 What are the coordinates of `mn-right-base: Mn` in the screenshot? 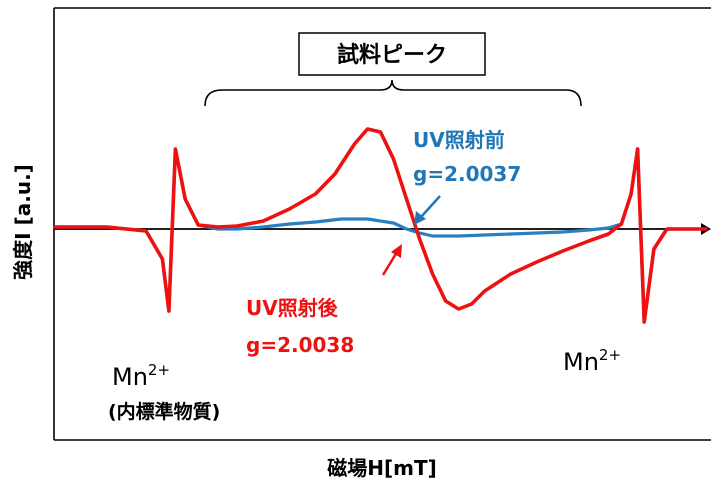 It's located at (581, 362).